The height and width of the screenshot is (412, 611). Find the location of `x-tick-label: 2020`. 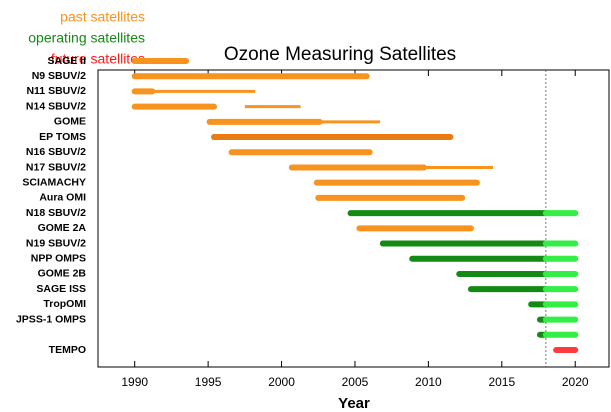

x-tick-label: 2020 is located at coordinates (575, 382).